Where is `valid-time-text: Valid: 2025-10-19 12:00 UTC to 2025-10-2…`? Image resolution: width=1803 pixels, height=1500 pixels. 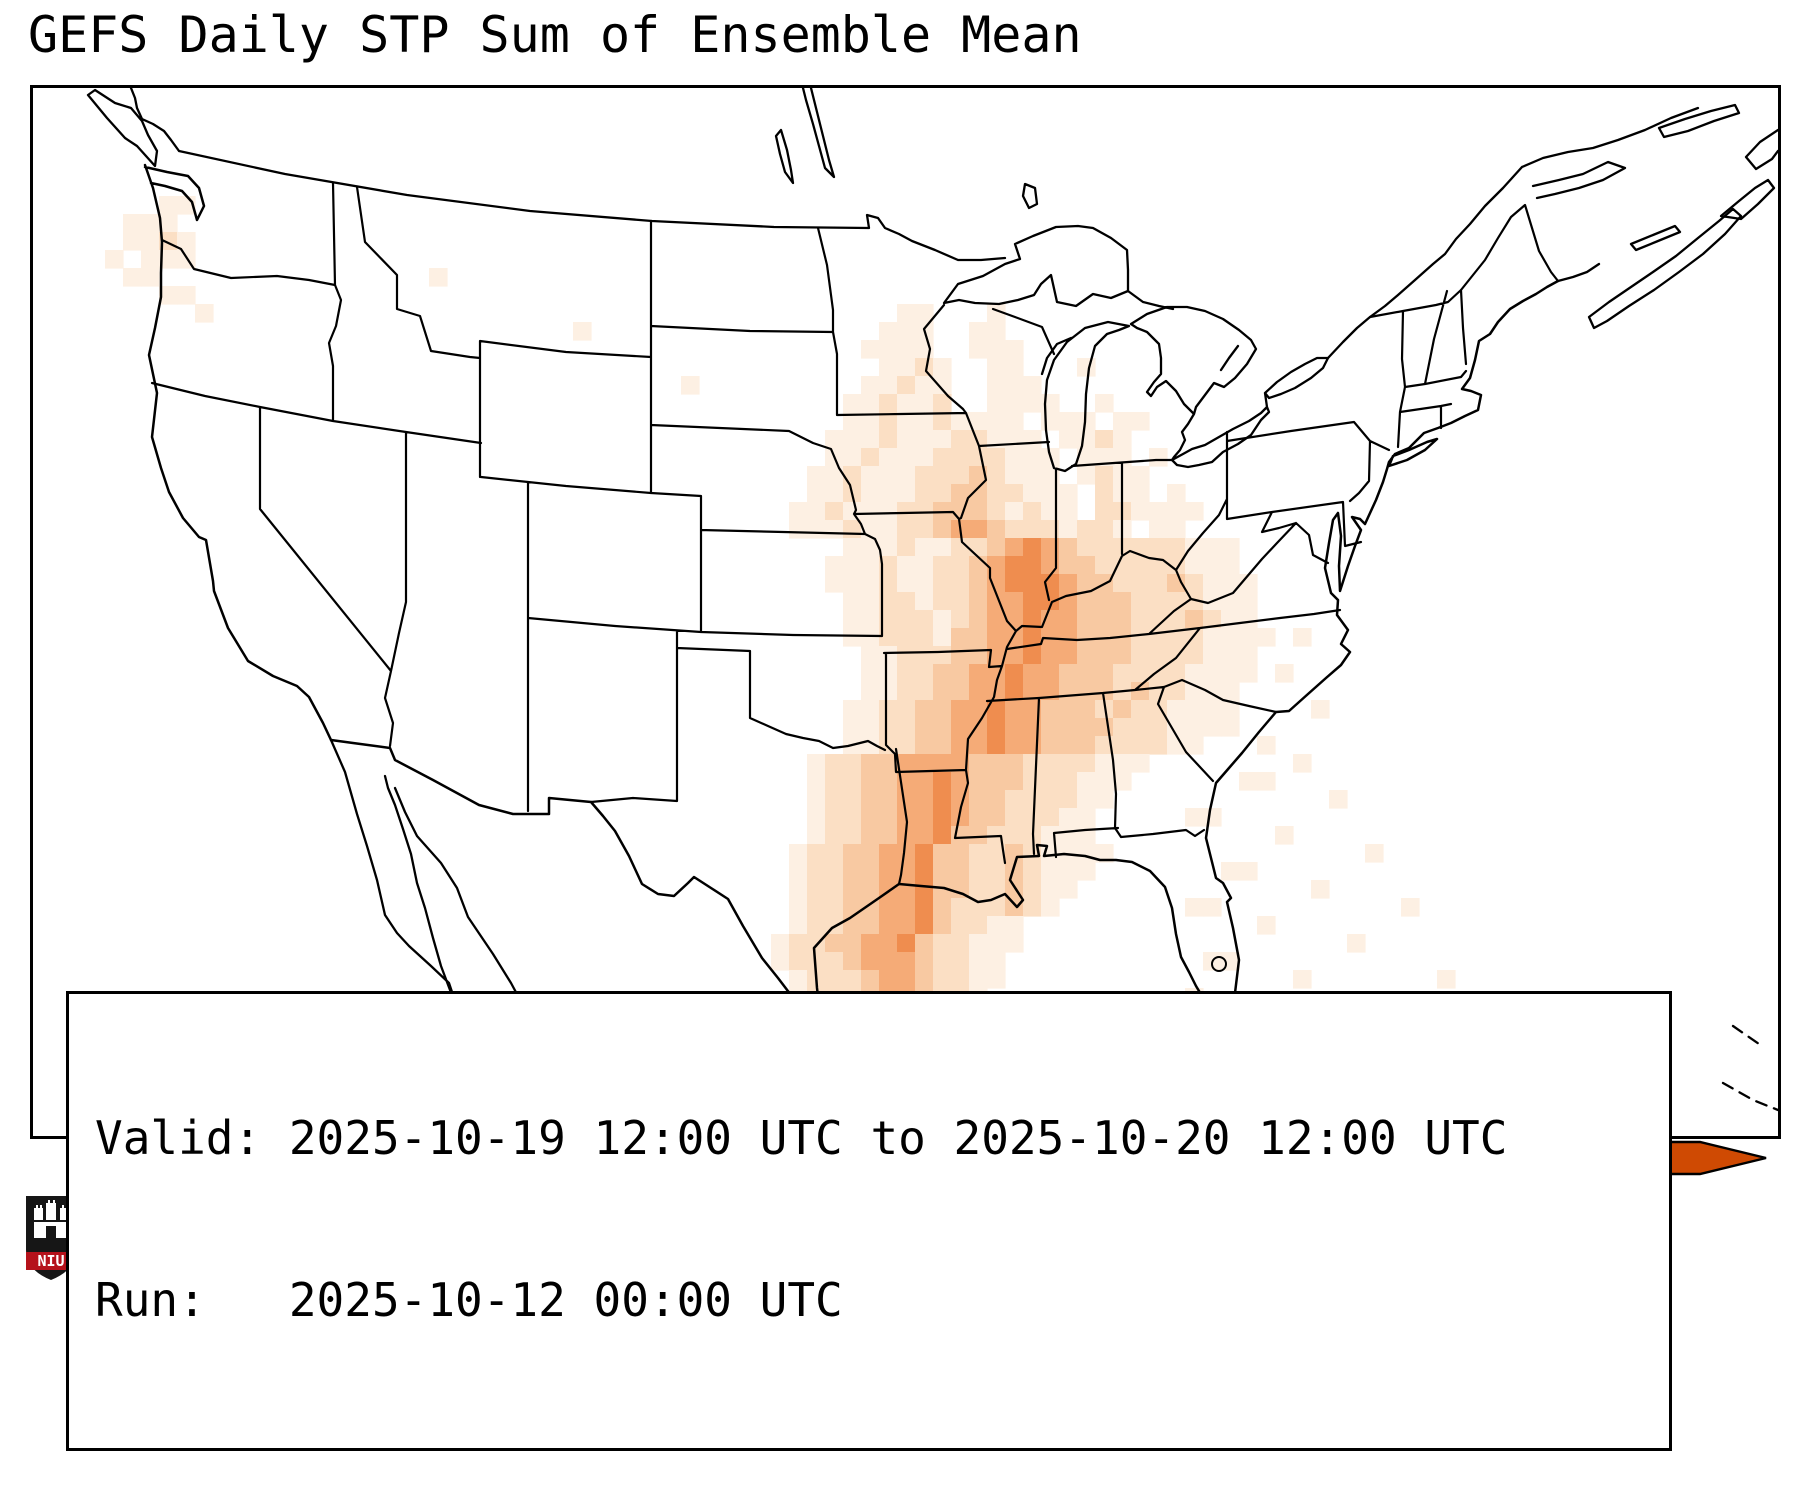 valid-time-text: Valid: 2025-10-19 12:00 UTC to 2025-10-2… is located at coordinates (801, 1137).